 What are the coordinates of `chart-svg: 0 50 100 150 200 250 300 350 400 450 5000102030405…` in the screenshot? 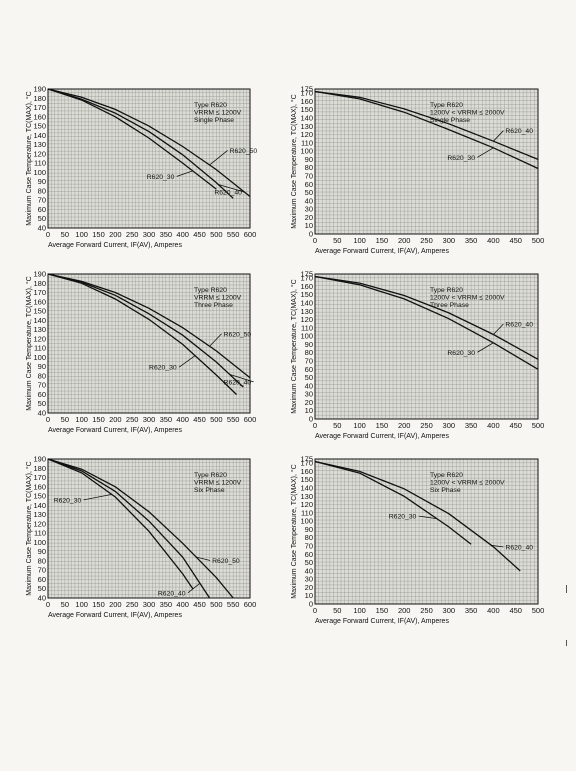 It's located at (417, 170).